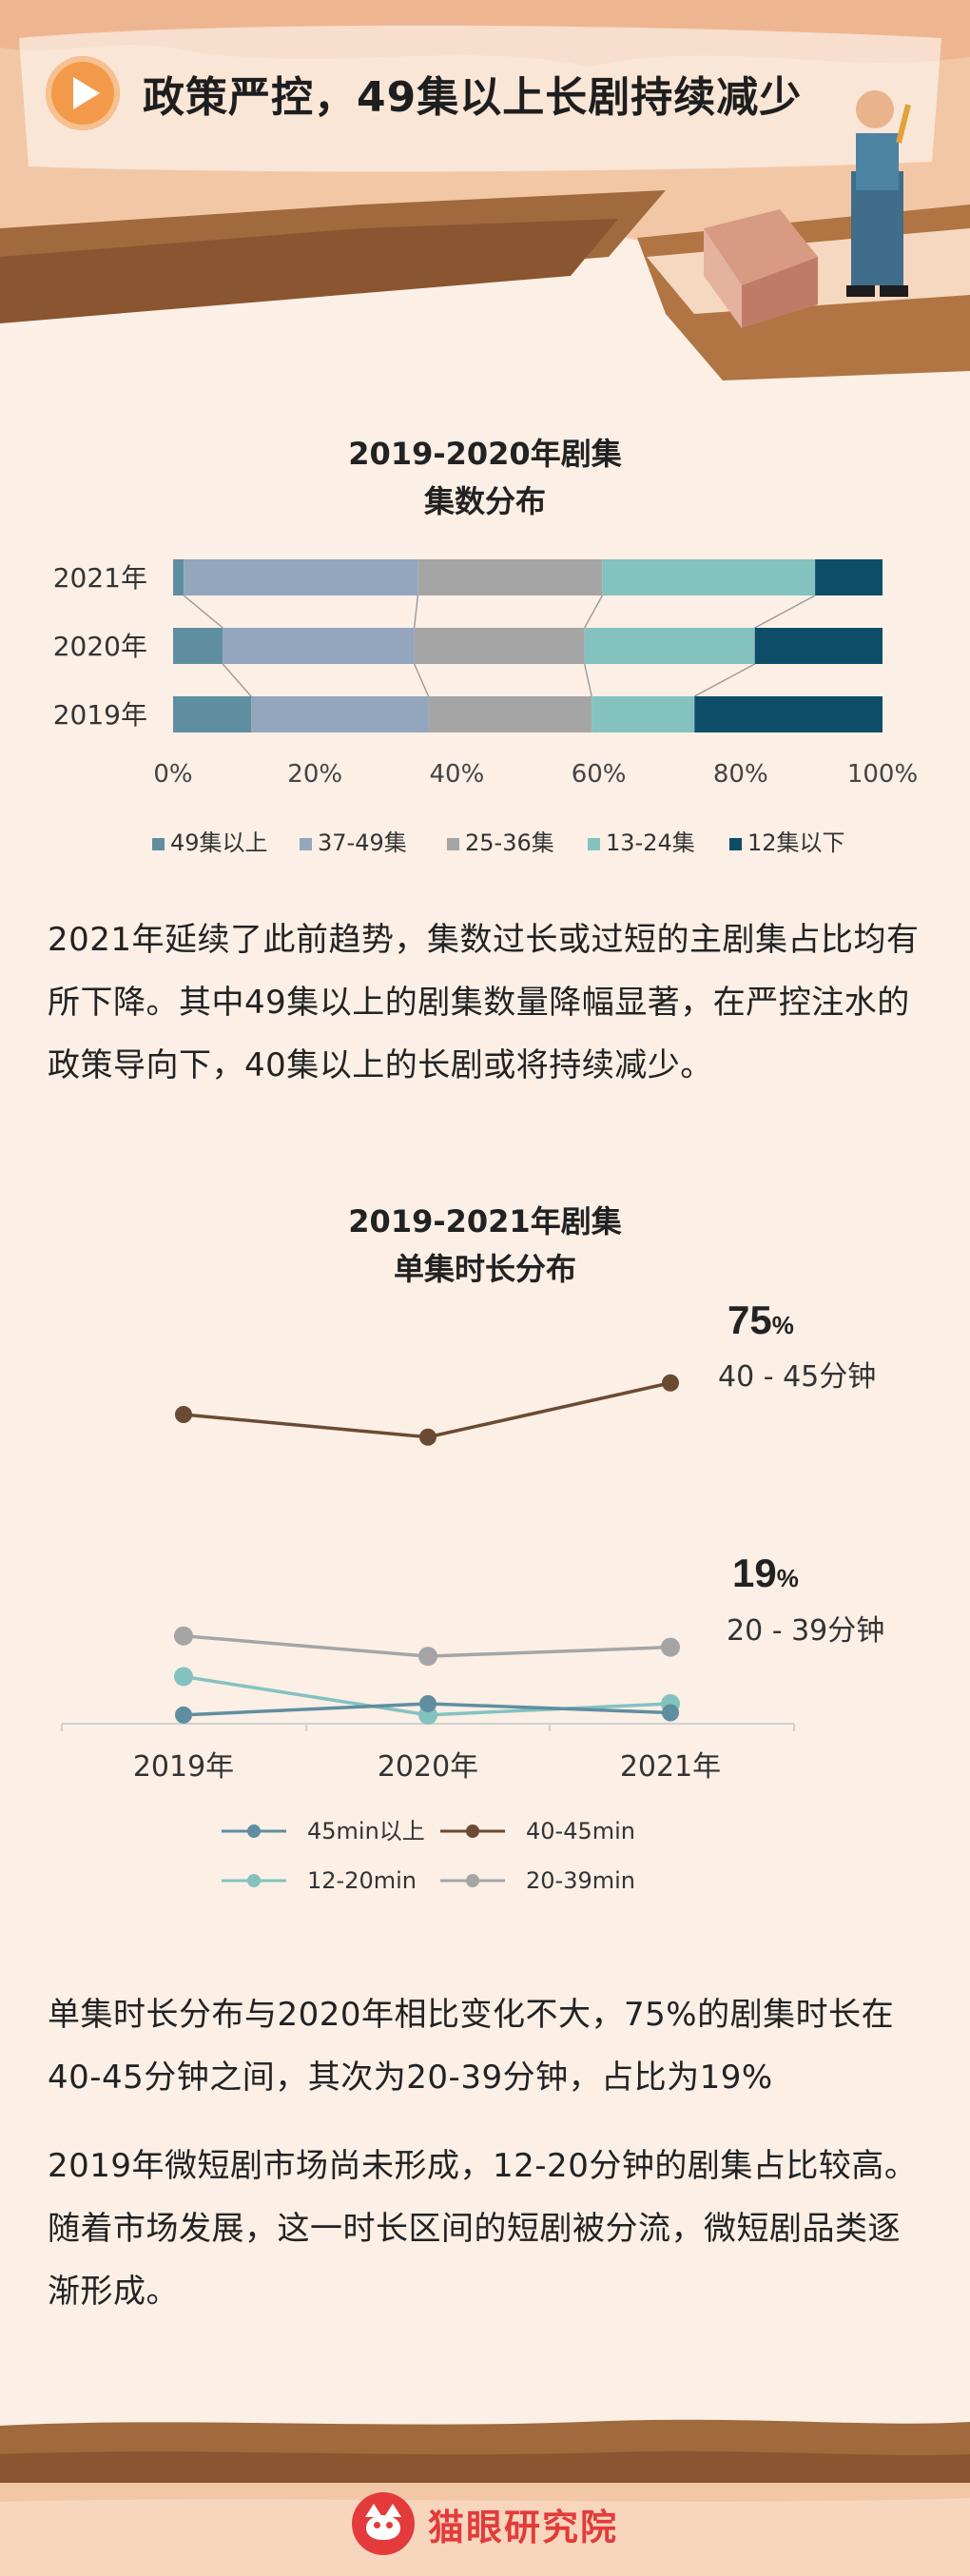  What do you see at coordinates (83, 93) in the screenshot?
I see `play-icon` at bounding box center [83, 93].